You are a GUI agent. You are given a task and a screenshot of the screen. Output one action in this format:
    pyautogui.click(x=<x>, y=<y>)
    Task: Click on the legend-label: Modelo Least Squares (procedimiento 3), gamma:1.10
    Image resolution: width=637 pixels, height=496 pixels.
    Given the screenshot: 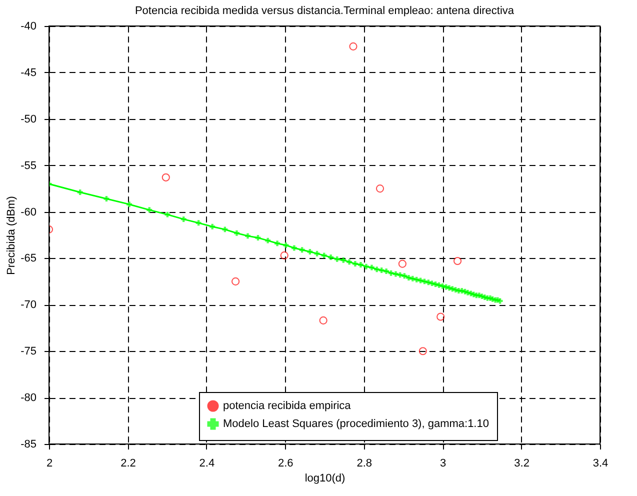 What is the action you would take?
    pyautogui.click(x=356, y=424)
    